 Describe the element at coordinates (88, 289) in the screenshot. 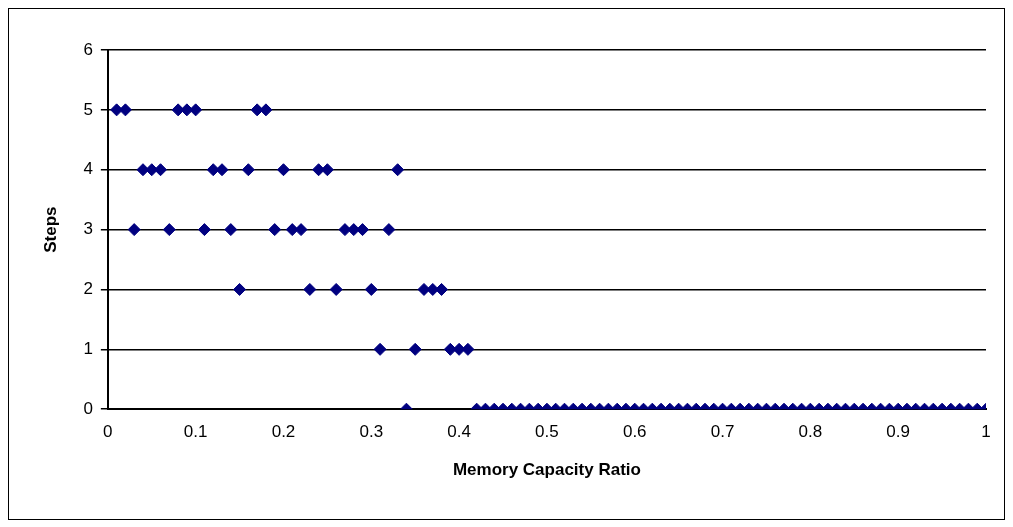

I see `y-tick-label: 2` at that location.